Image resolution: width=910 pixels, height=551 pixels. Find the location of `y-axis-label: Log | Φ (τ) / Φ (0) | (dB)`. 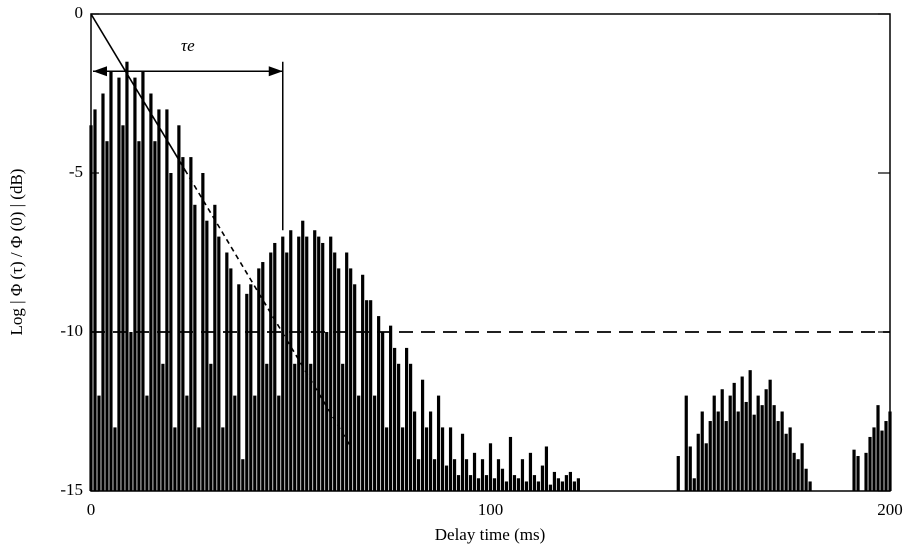

y-axis-label: Log | Φ (τ) / Φ (0) | (dB) is located at coordinates (16, 252).